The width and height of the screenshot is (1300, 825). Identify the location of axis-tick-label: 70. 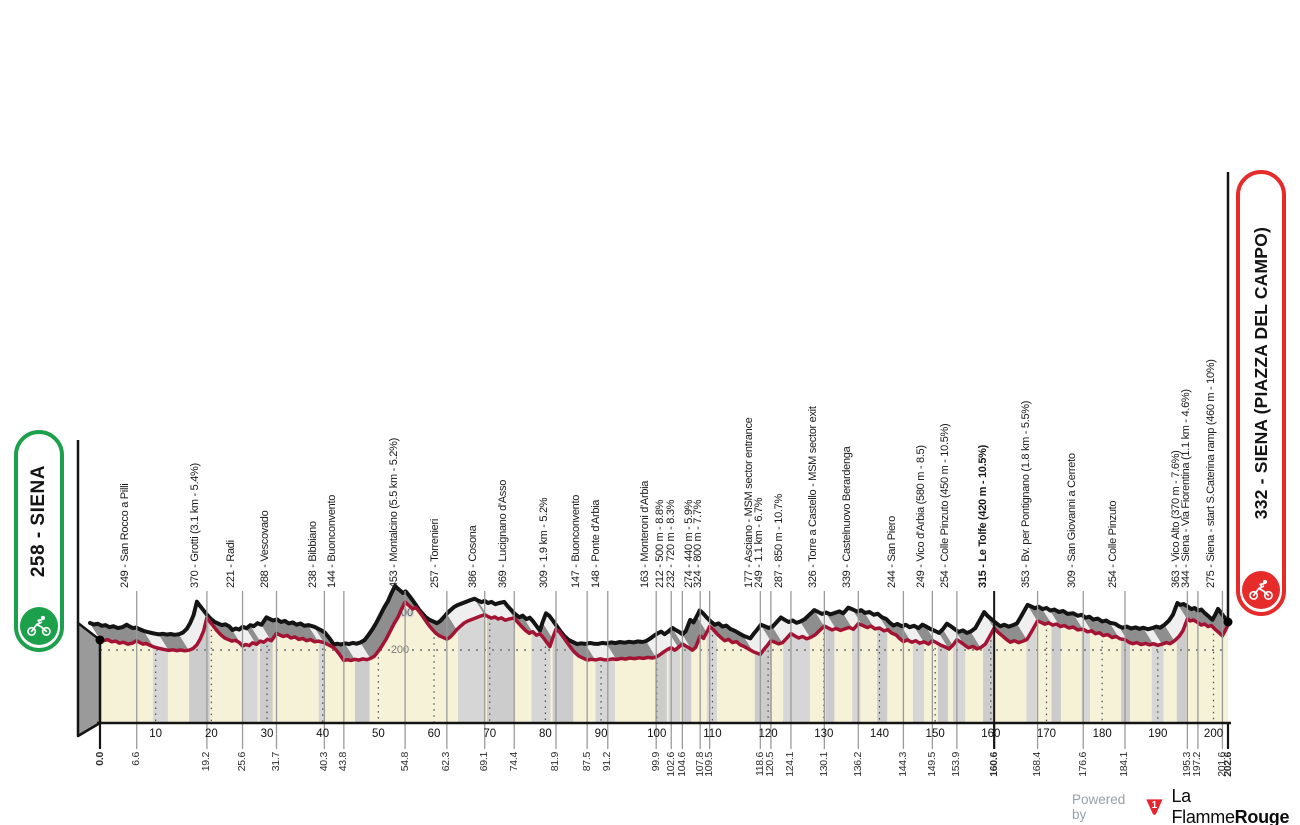
(489, 734).